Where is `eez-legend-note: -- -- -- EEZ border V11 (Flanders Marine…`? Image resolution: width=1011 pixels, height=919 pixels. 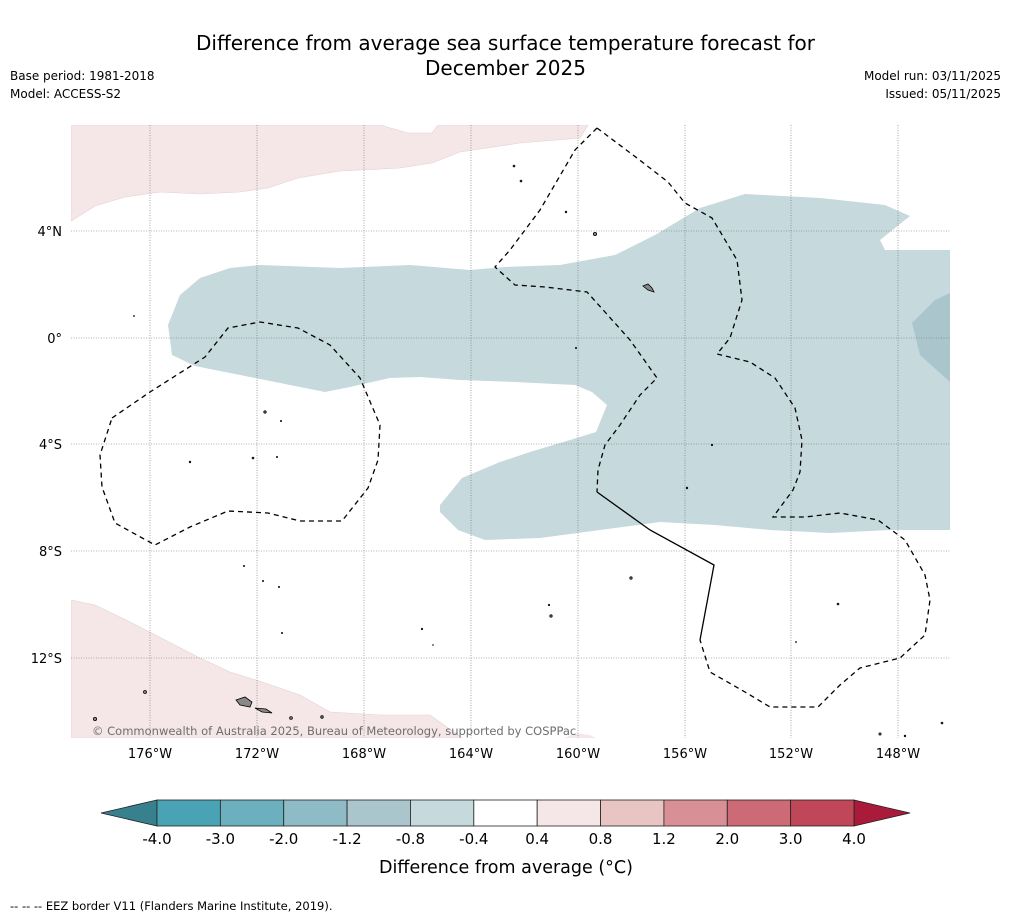 eez-legend-note: -- -- -- EEZ border V11 (Flanders Marine… is located at coordinates (171, 906).